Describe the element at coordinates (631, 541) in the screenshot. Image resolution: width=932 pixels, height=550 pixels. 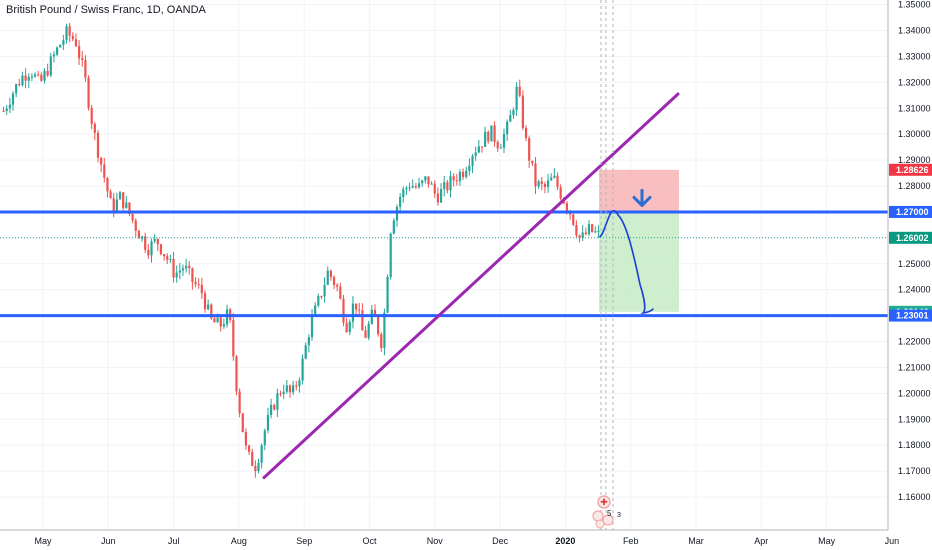
I see `x-tick-label: Feb` at that location.